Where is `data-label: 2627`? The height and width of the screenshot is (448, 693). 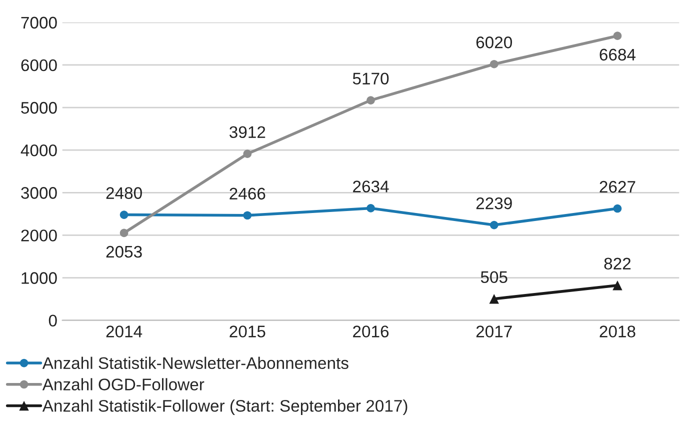 data-label: 2627 is located at coordinates (618, 186).